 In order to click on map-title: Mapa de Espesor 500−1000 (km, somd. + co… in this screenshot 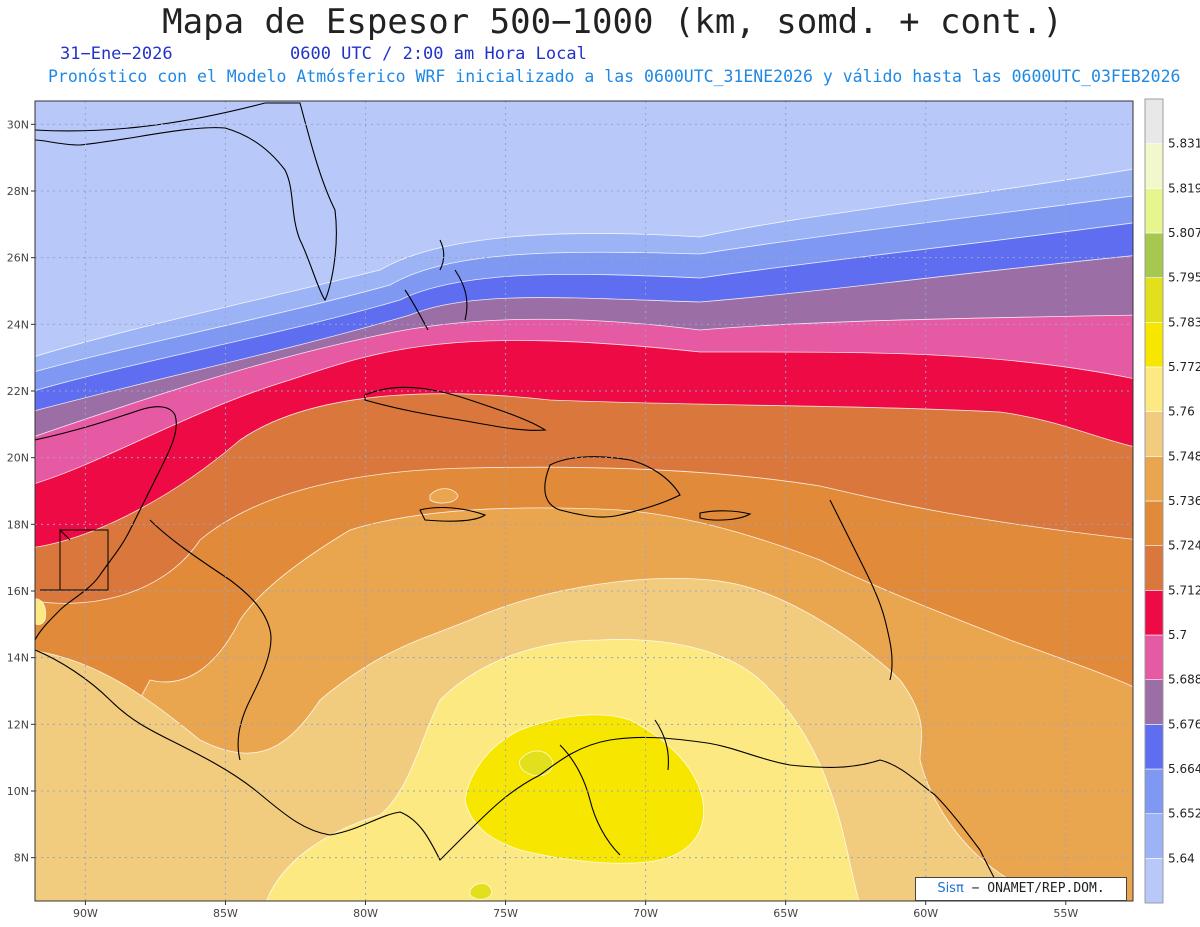, I will do `click(612, 22)`.